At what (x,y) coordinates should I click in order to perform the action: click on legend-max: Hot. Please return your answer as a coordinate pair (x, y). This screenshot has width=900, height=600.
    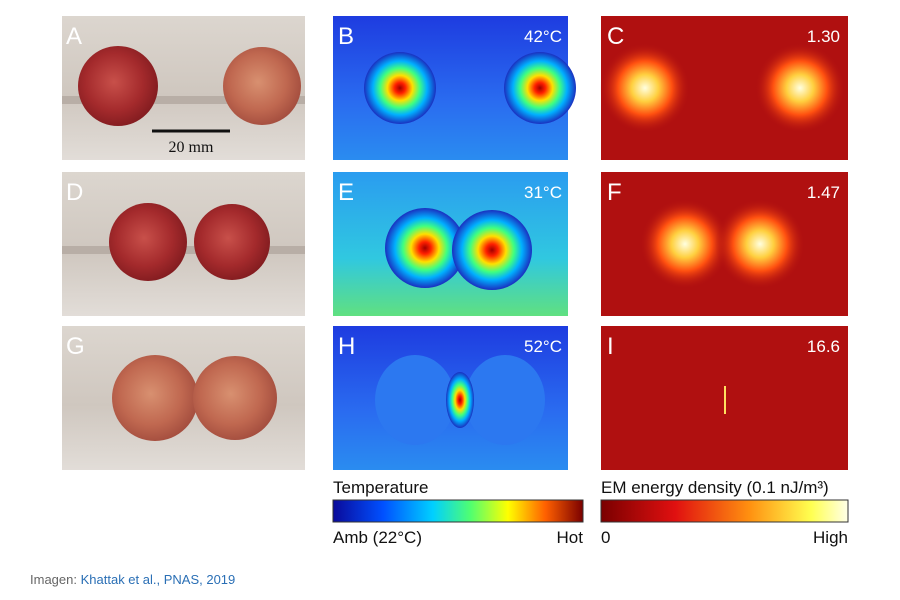
    Looking at the image, I should click on (570, 537).